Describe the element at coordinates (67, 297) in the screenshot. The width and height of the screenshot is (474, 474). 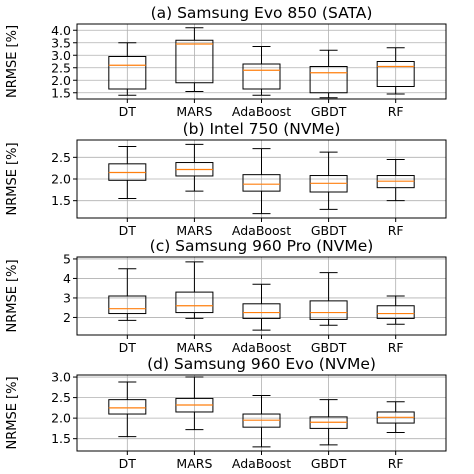
I see `y-tick-label: 3` at that location.